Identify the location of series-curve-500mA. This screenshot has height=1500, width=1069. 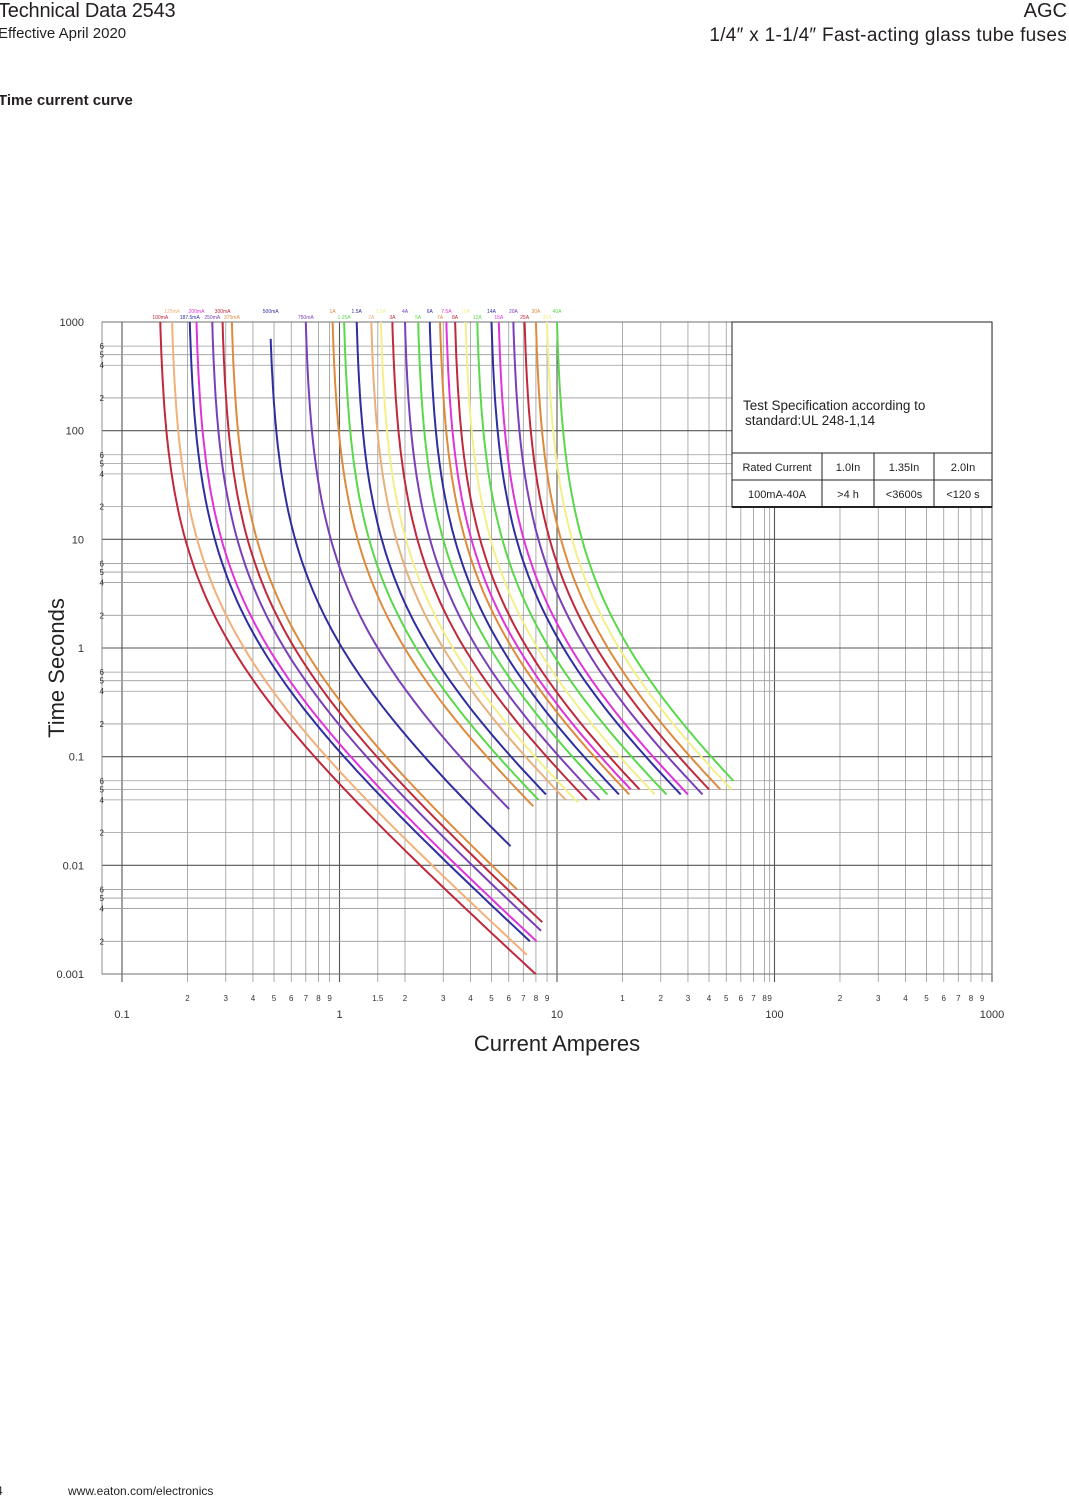
(390, 592).